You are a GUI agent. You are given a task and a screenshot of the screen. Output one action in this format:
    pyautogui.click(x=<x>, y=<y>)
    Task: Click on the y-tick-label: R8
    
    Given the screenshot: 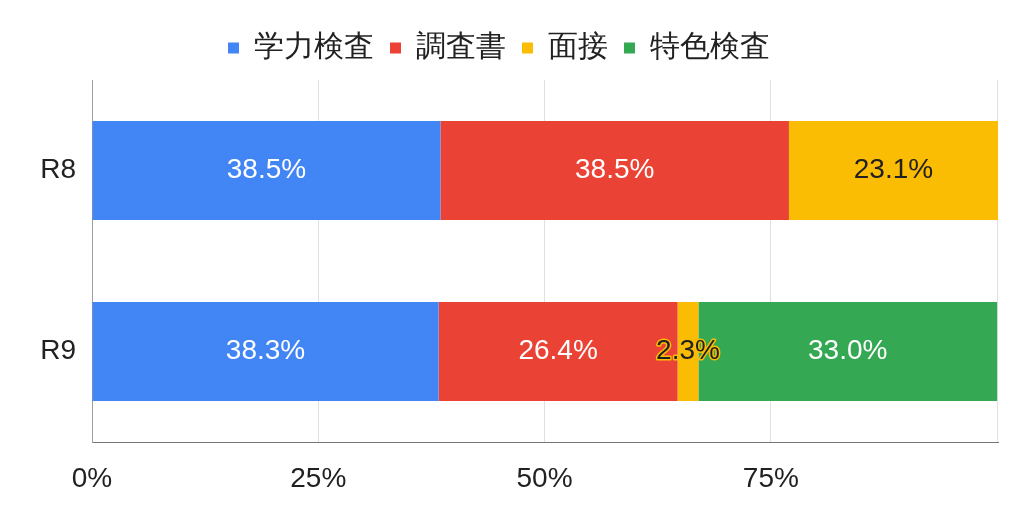 What is the action you would take?
    pyautogui.click(x=58, y=169)
    